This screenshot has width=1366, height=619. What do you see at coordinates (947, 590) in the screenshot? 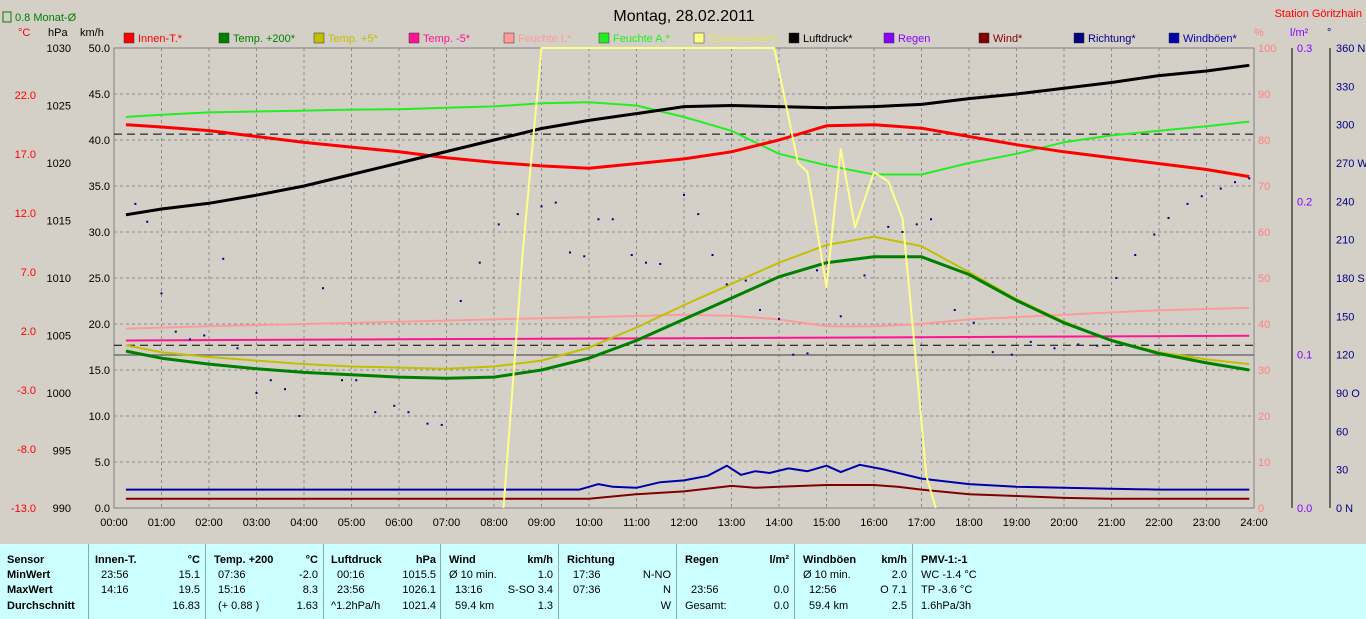
I see `pmv-dew-point: TP -3.6 °C` at bounding box center [947, 590].